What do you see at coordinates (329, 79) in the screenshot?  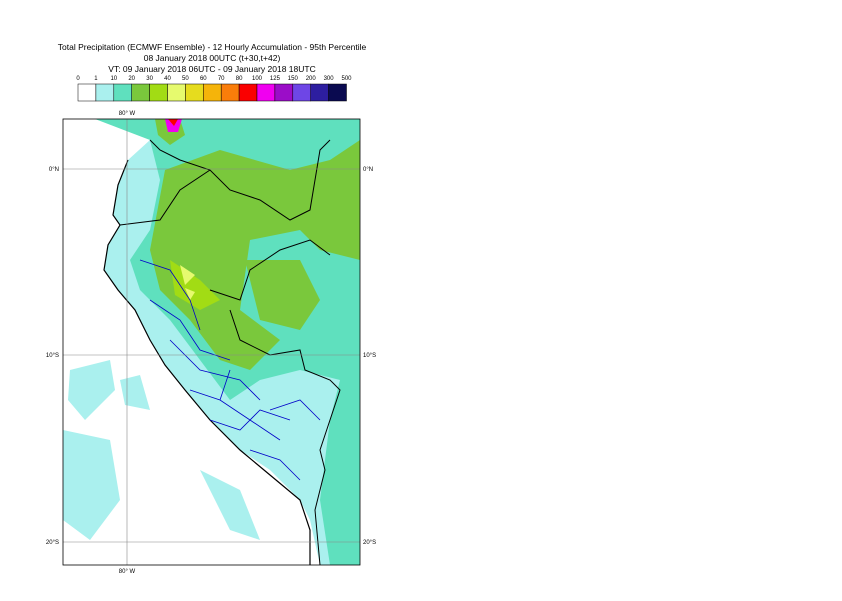 I see `legend-level: 300` at bounding box center [329, 79].